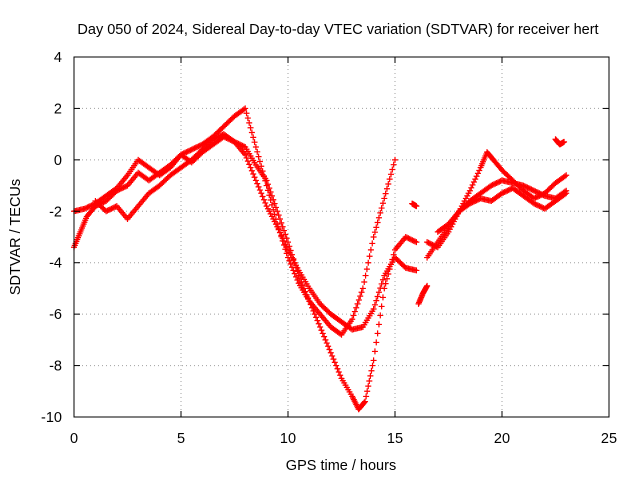 This screenshot has width=640, height=485. Describe the element at coordinates (502, 439) in the screenshot. I see `x-tick-label: 20` at that location.